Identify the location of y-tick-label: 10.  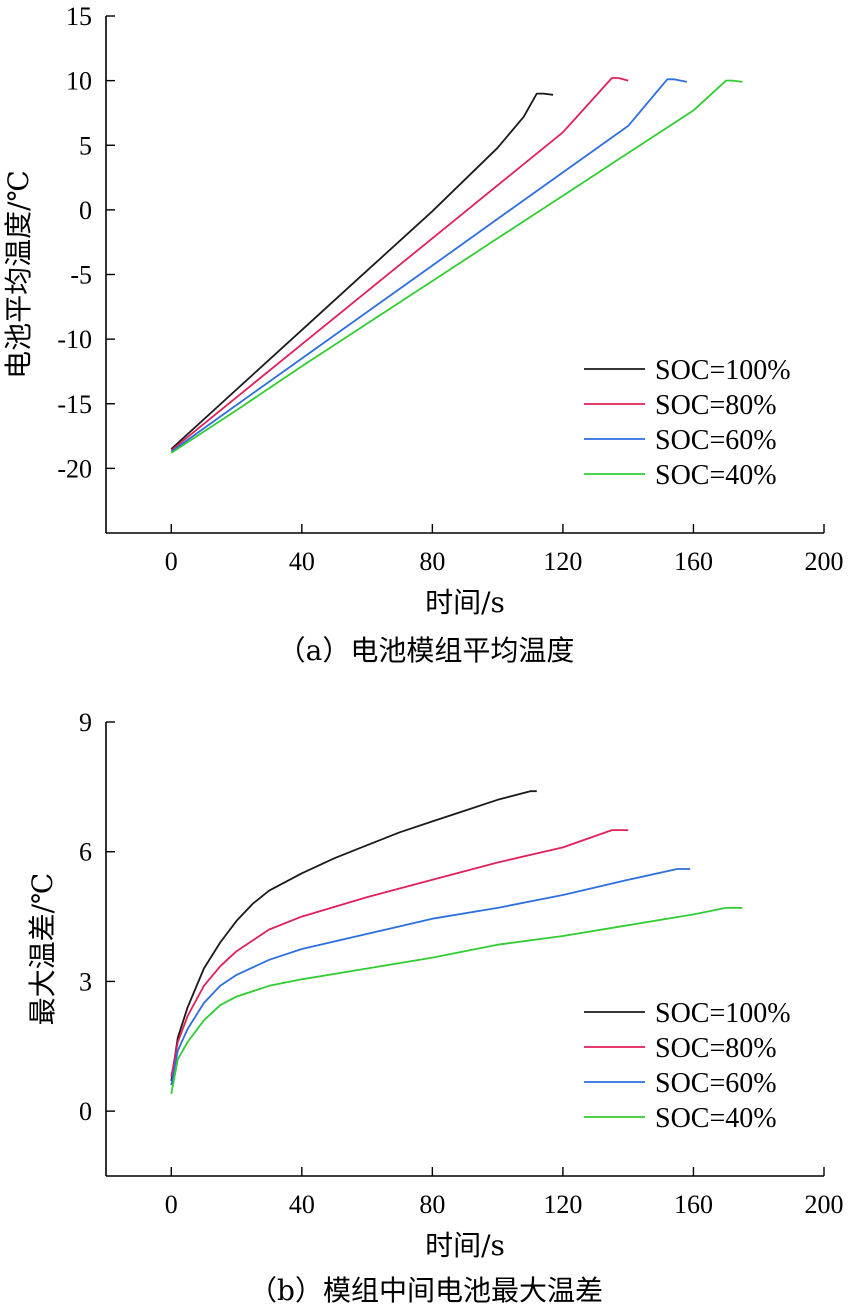
(79, 81).